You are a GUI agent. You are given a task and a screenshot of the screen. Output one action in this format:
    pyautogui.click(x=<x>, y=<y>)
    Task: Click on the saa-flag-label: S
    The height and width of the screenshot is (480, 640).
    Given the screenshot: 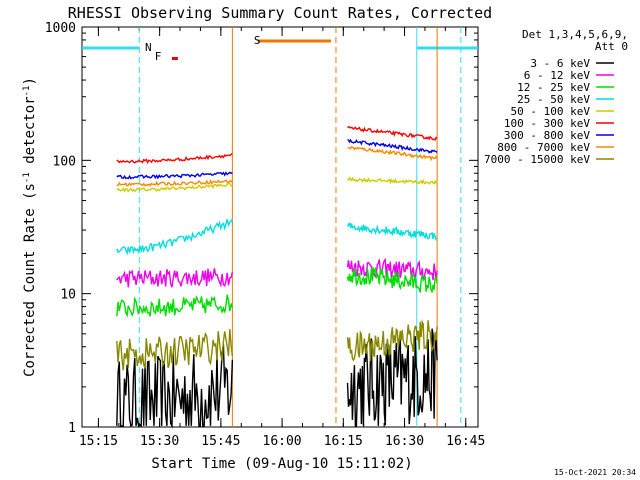 What is the action you would take?
    pyautogui.click(x=257, y=40)
    